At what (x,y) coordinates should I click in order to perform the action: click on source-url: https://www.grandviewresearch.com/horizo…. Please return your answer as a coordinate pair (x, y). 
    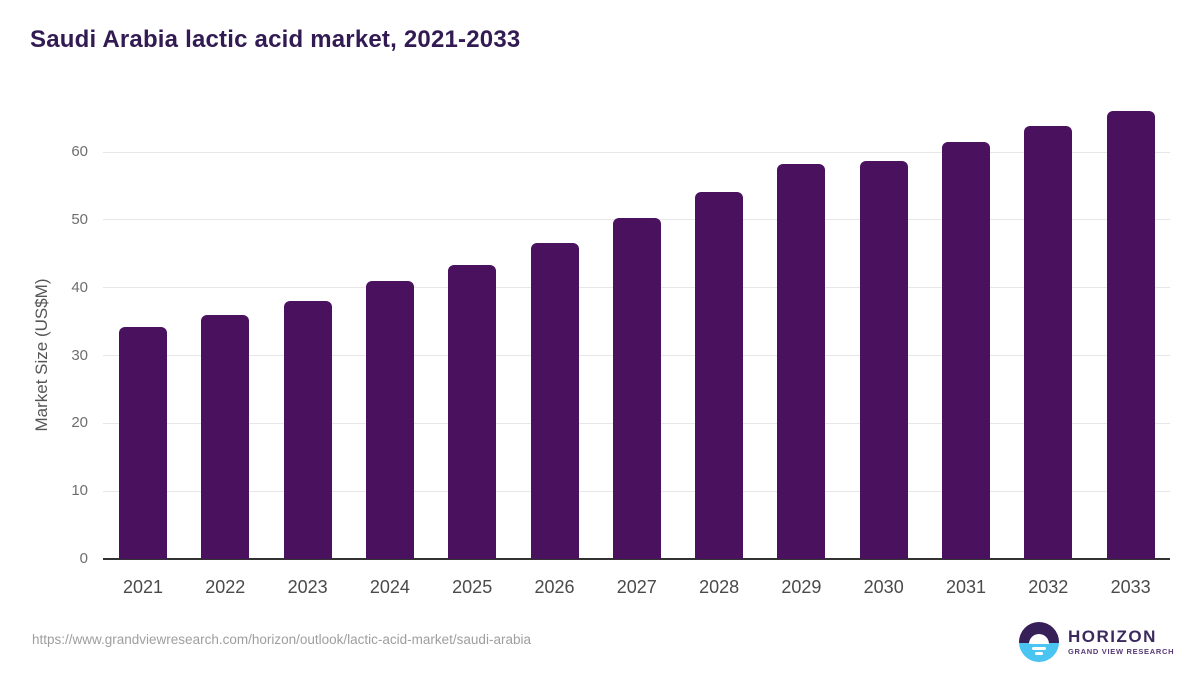
    Looking at the image, I should click on (281, 639).